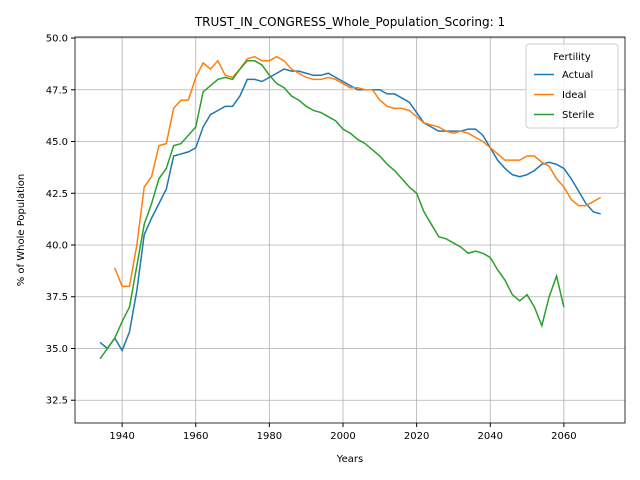 The width and height of the screenshot is (640, 480). I want to click on y-tick-label: 37.5, so click(57, 297).